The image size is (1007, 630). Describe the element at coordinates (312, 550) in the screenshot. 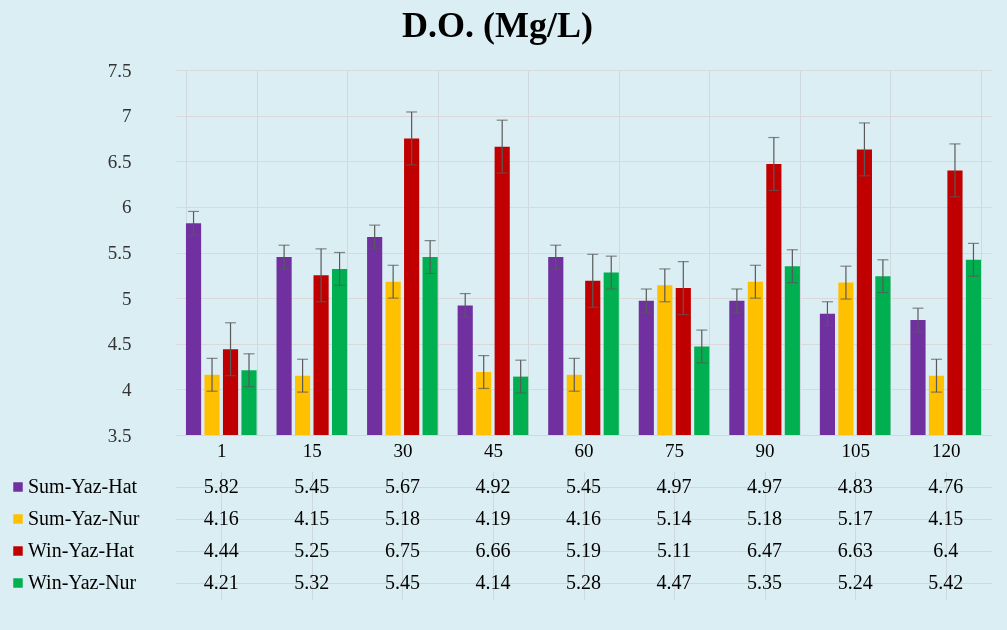

I see `data-label: 5.25` at that location.